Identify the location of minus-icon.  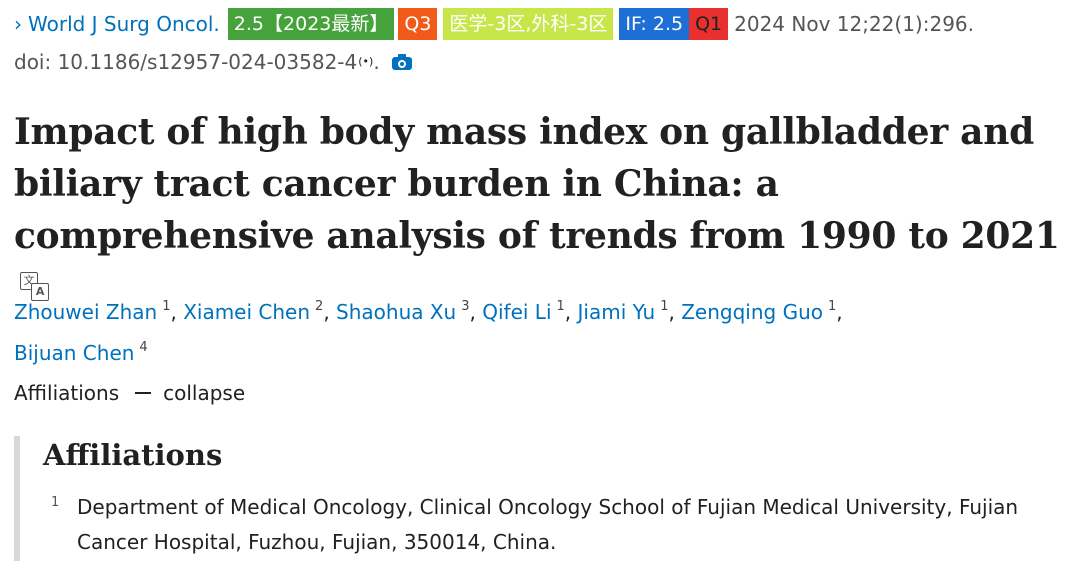
(143, 393).